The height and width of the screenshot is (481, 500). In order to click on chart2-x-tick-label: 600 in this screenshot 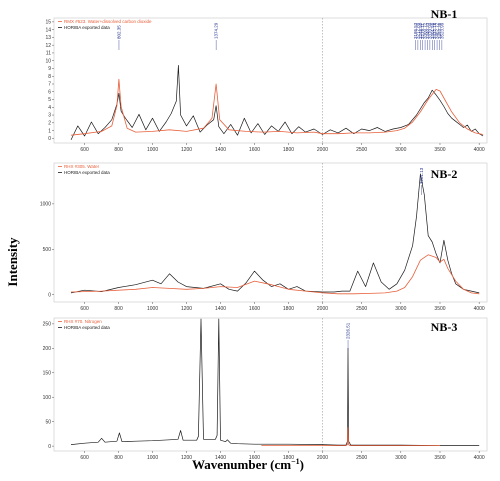, I will do `click(84, 309)`.